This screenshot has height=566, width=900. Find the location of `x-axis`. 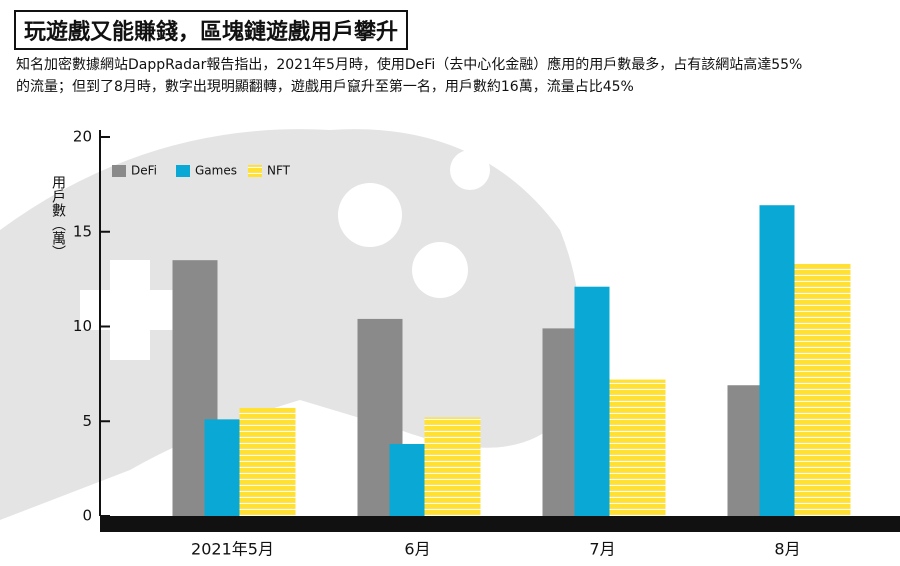

x-axis is located at coordinates (500, 524).